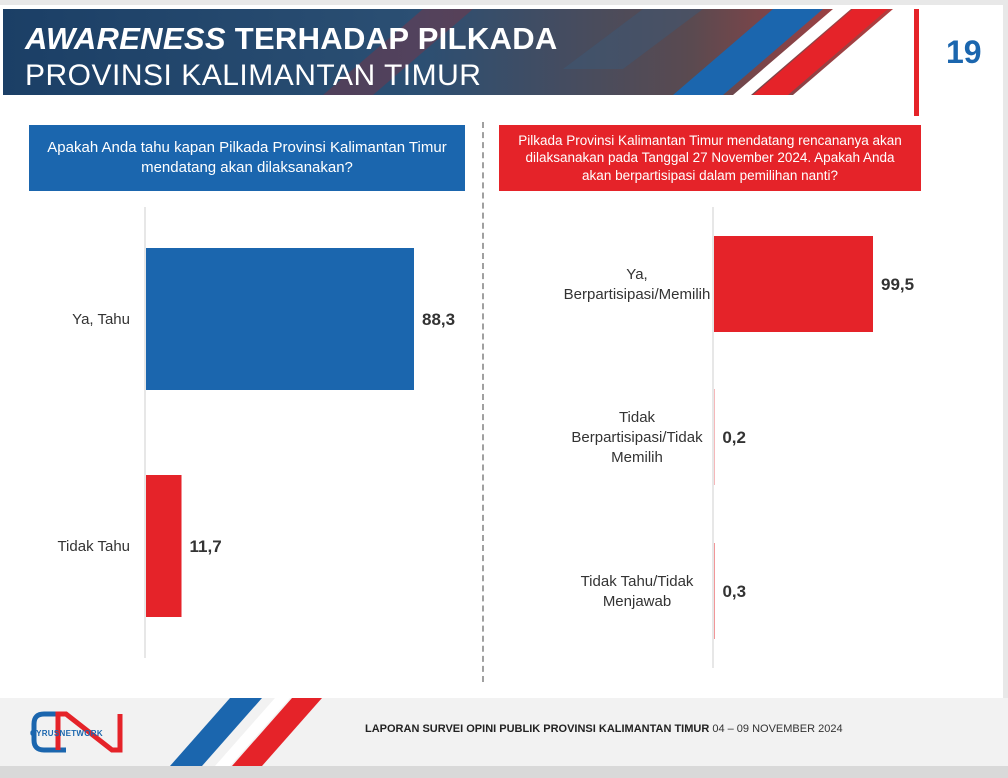 The image size is (1008, 778). I want to click on chart-1-category-label: Tidak Tahu/Tidak, so click(637, 581).